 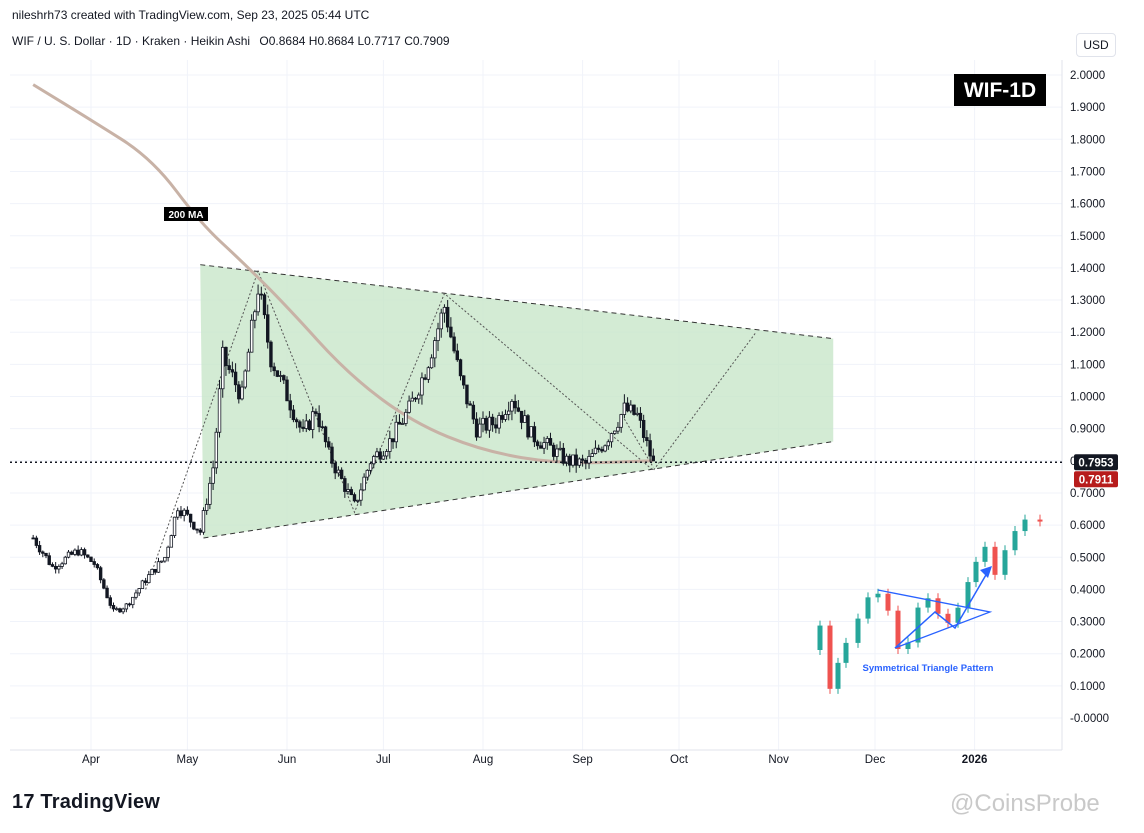 I want to click on inset-triangle, so click(x=935, y=619).